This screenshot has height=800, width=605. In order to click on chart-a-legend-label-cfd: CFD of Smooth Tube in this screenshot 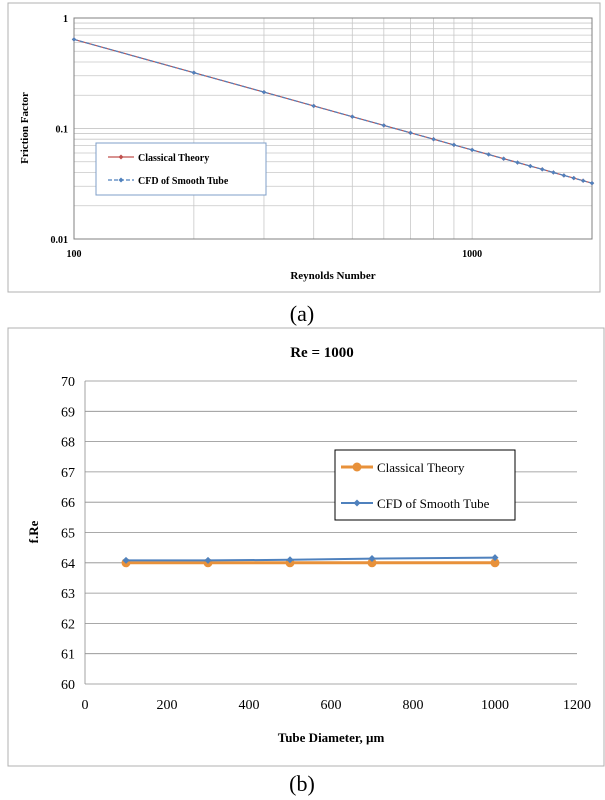, I will do `click(183, 181)`.